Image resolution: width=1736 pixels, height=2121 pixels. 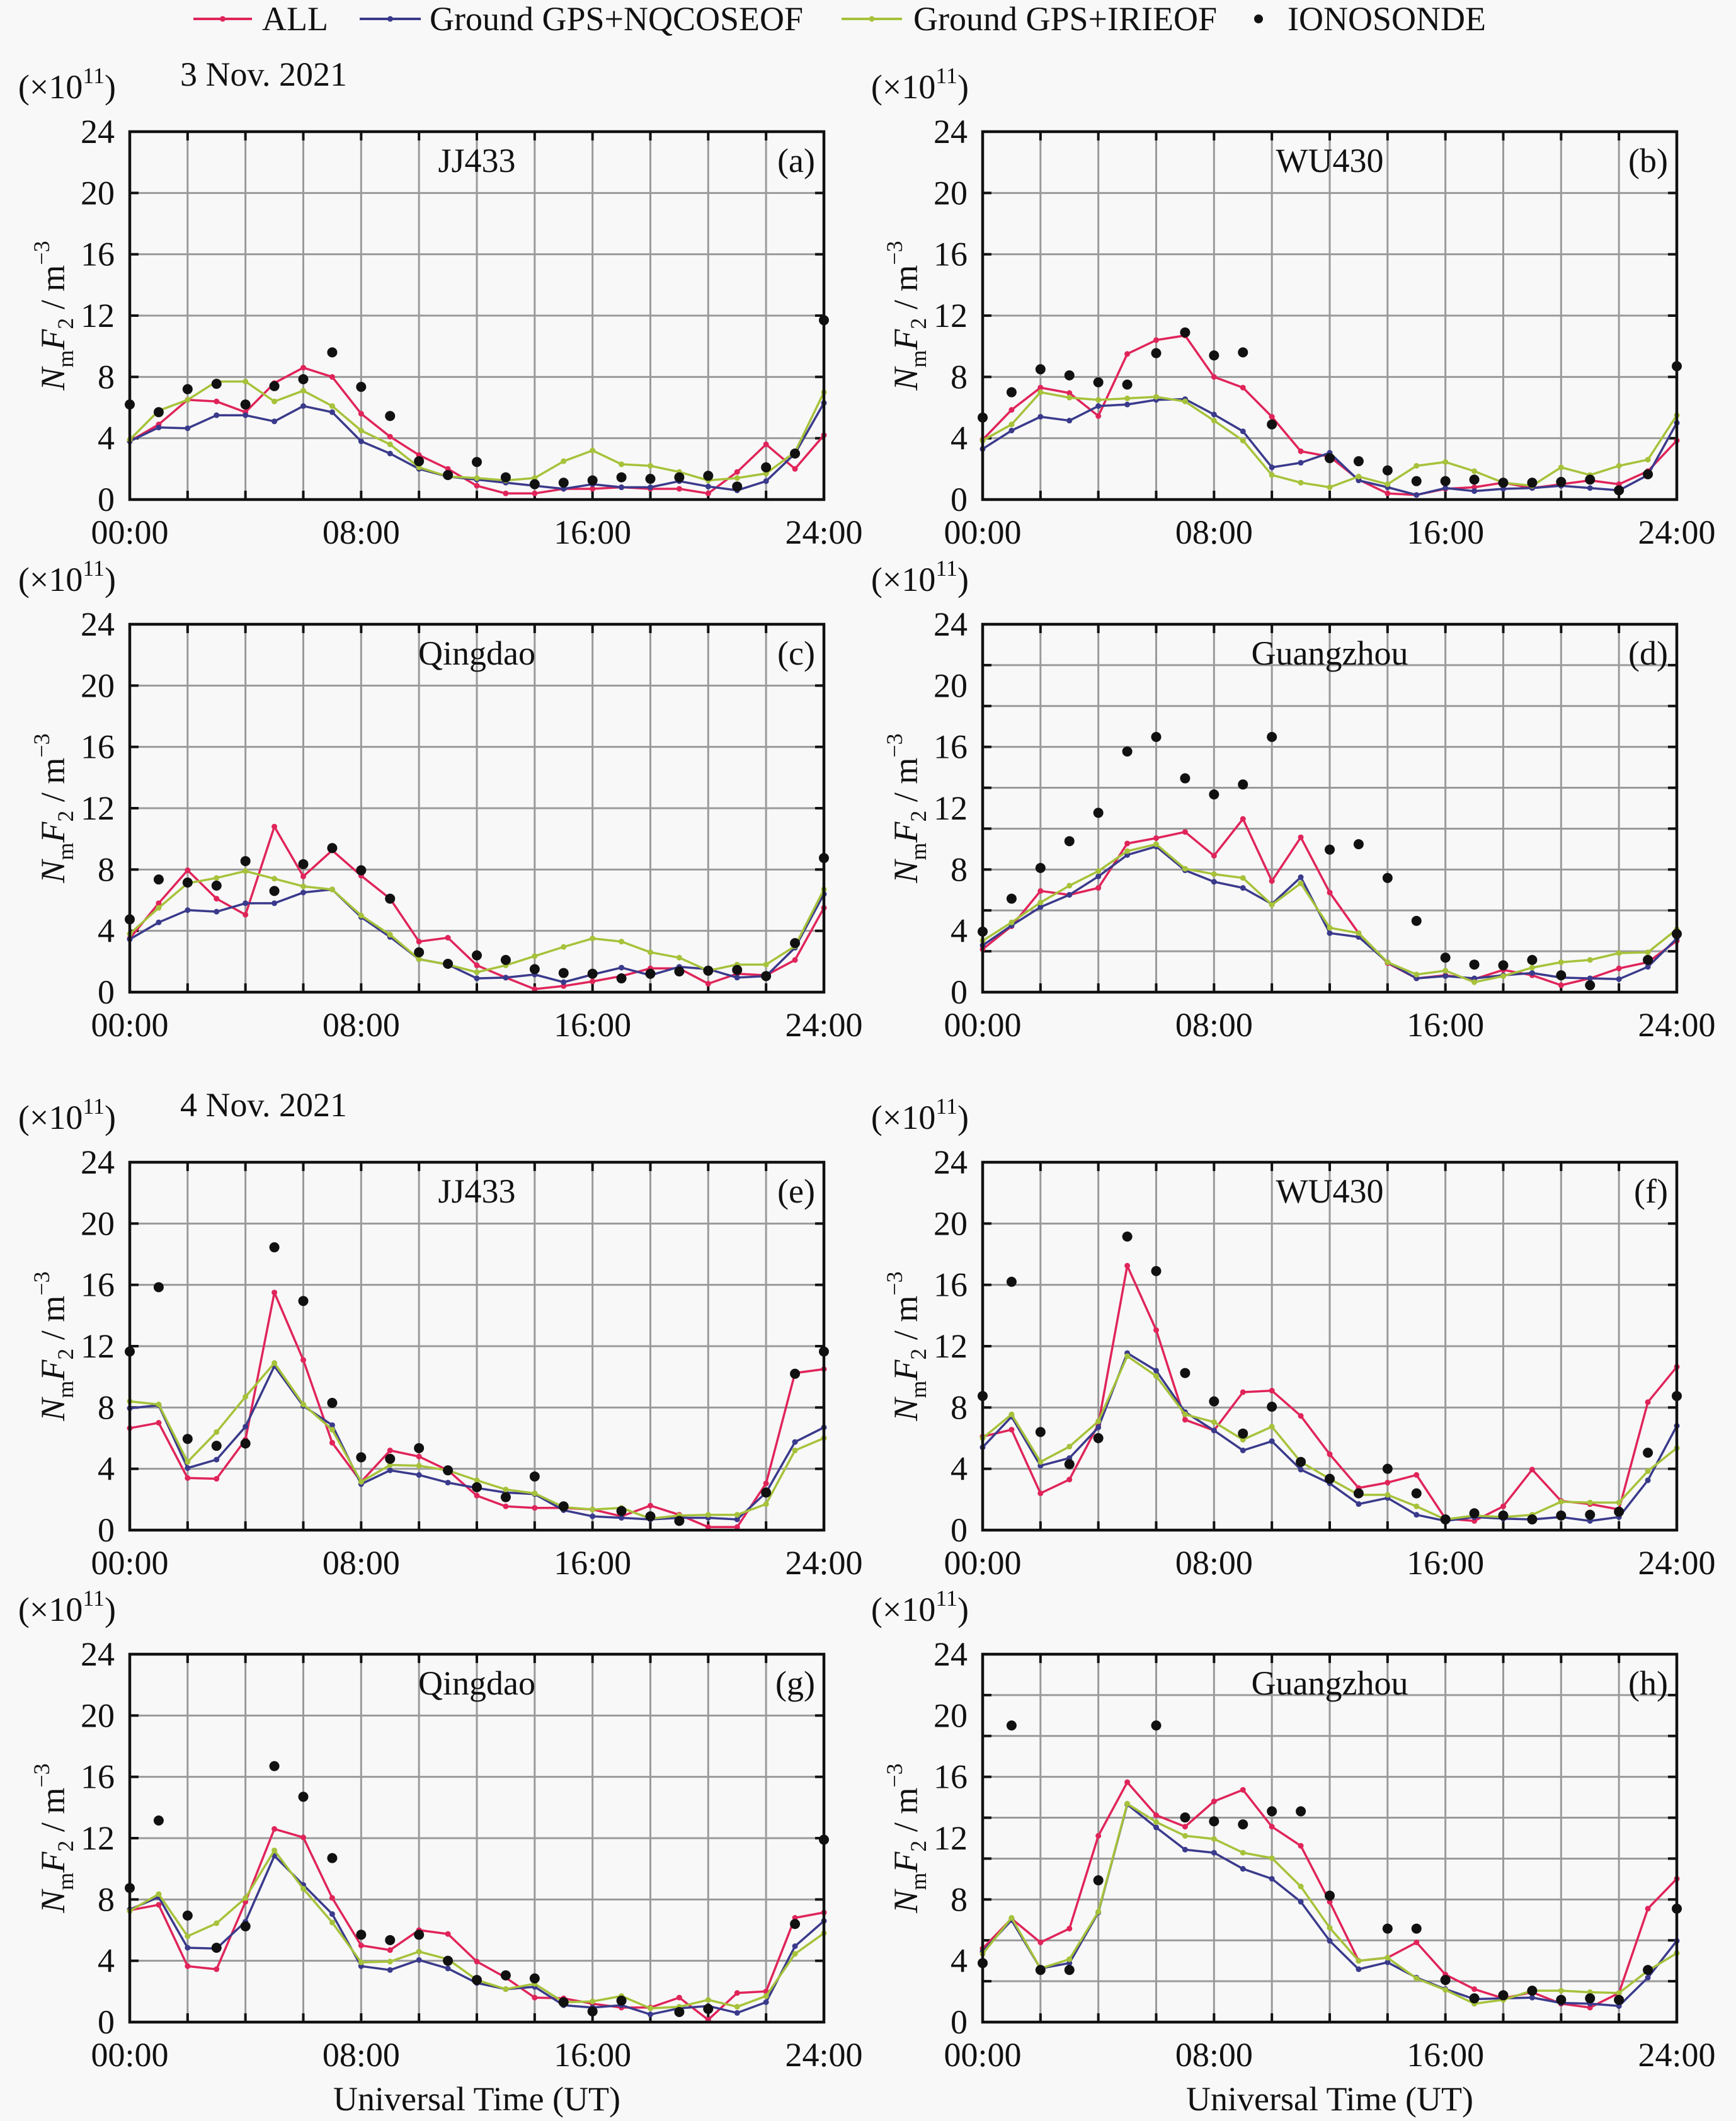 What do you see at coordinates (796, 653) in the screenshot?
I see `panel-label: (c)` at bounding box center [796, 653].